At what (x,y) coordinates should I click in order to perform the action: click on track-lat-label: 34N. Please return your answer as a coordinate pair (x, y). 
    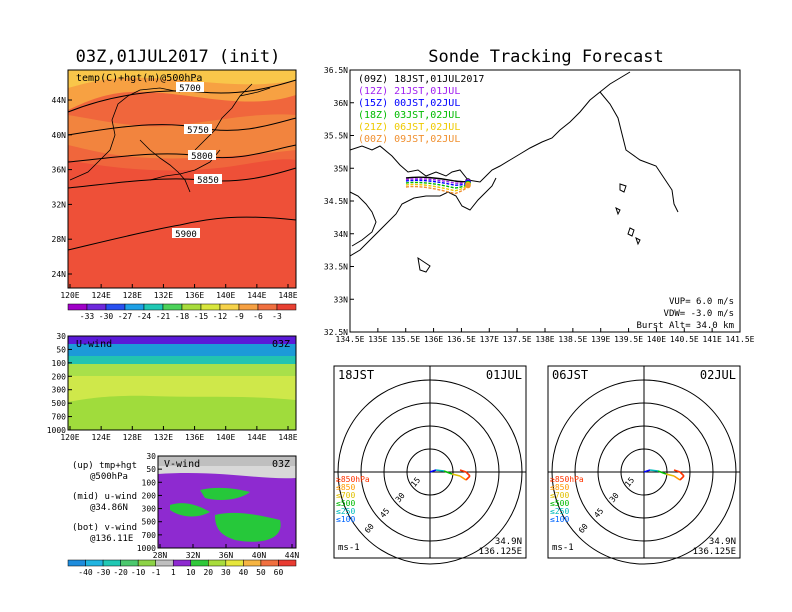
    Looking at the image, I should click on (341, 234).